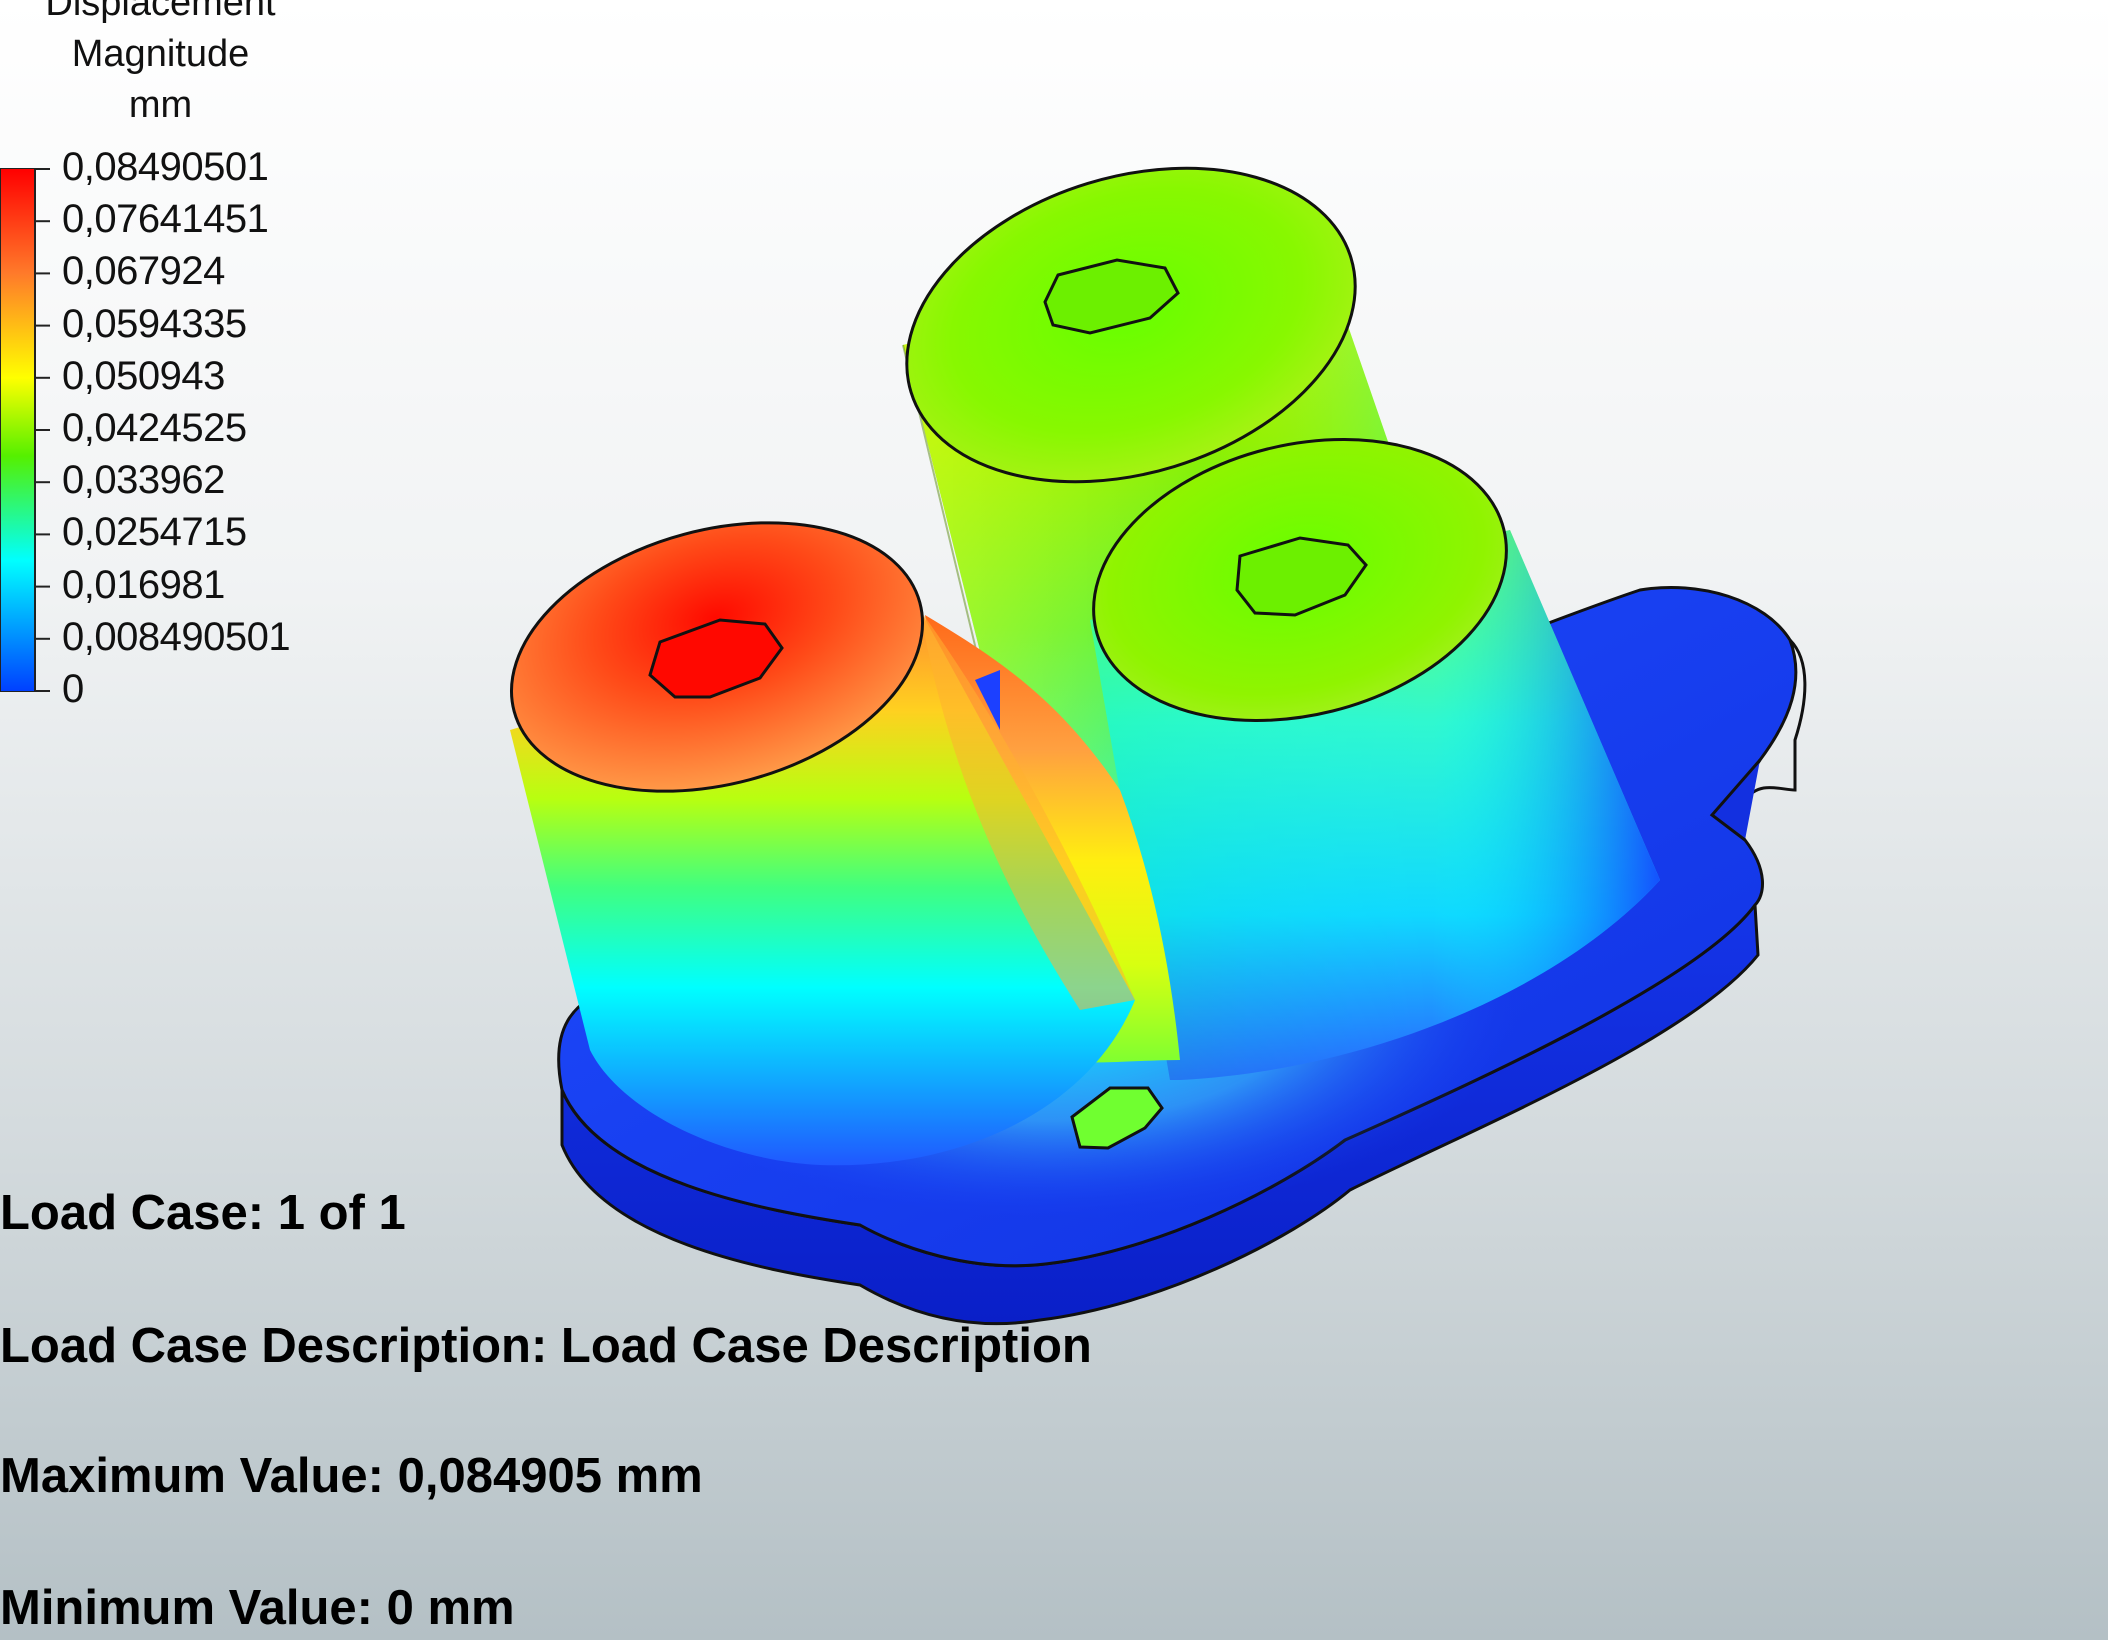  Describe the element at coordinates (143, 271) in the screenshot. I see `legend-label: 0,067924` at that location.